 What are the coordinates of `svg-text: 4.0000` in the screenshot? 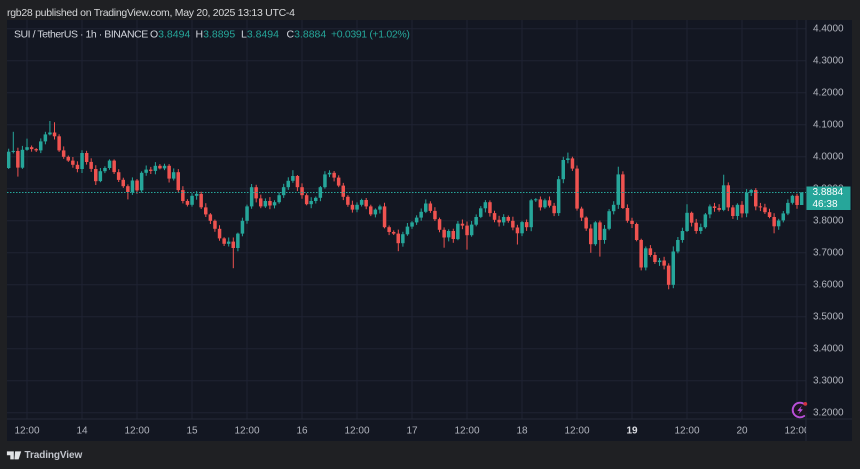 It's located at (828, 156).